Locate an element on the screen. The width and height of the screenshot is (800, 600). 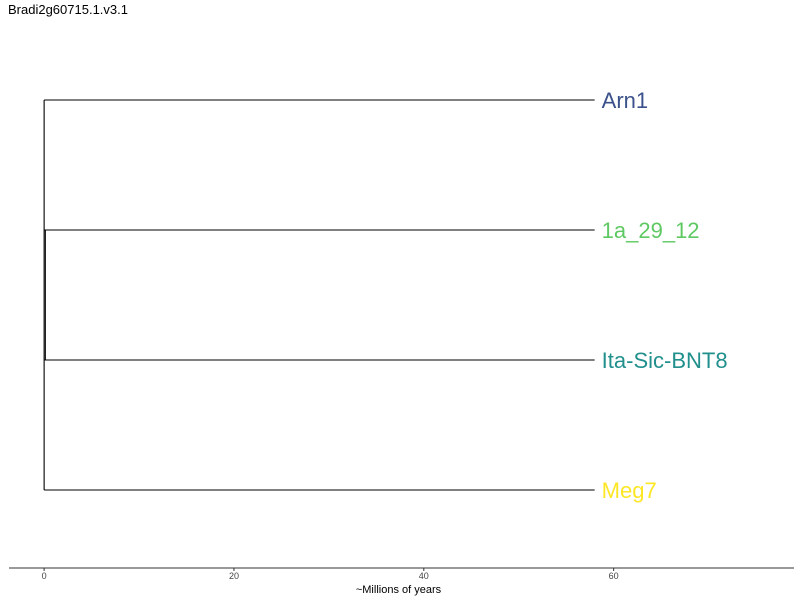
x-axis-tick-label: 40 is located at coordinates (424, 576).